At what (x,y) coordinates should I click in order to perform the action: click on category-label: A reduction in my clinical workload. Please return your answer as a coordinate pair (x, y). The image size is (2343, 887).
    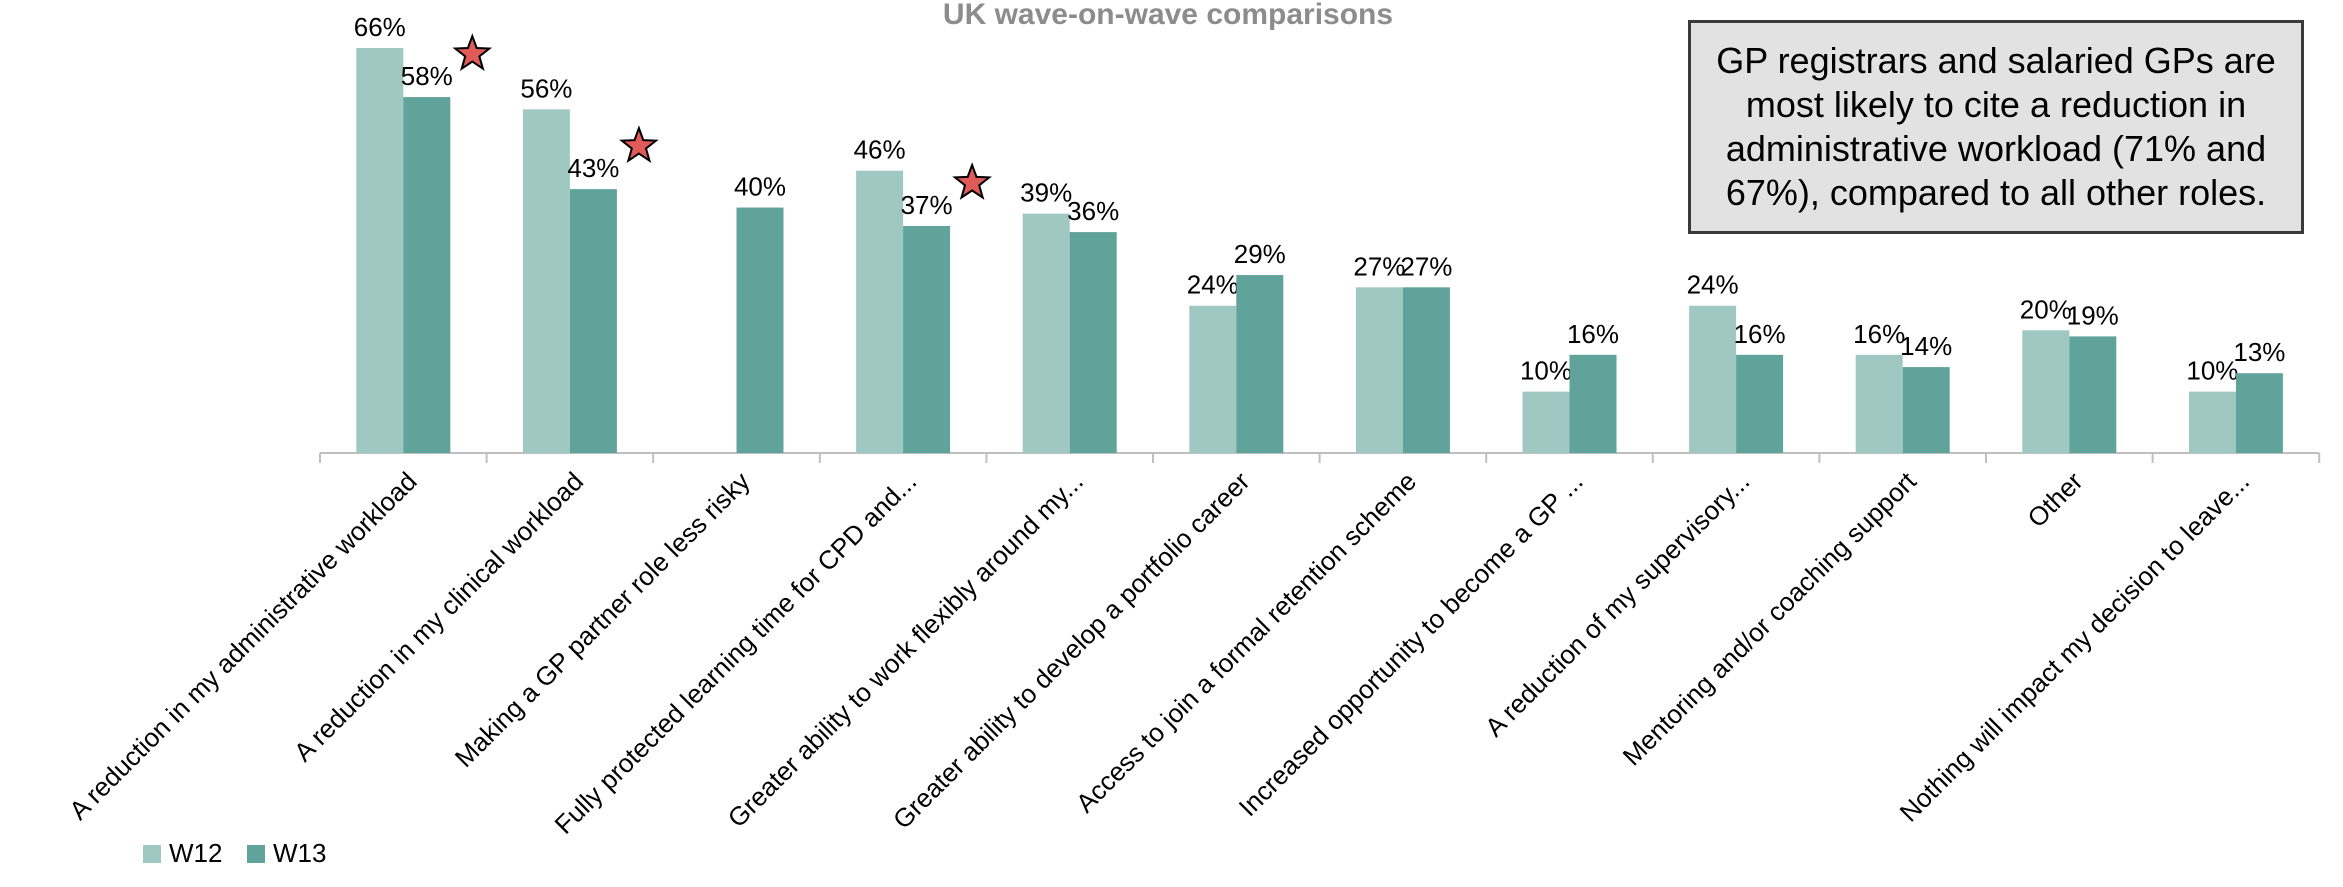
    Looking at the image, I should click on (438, 616).